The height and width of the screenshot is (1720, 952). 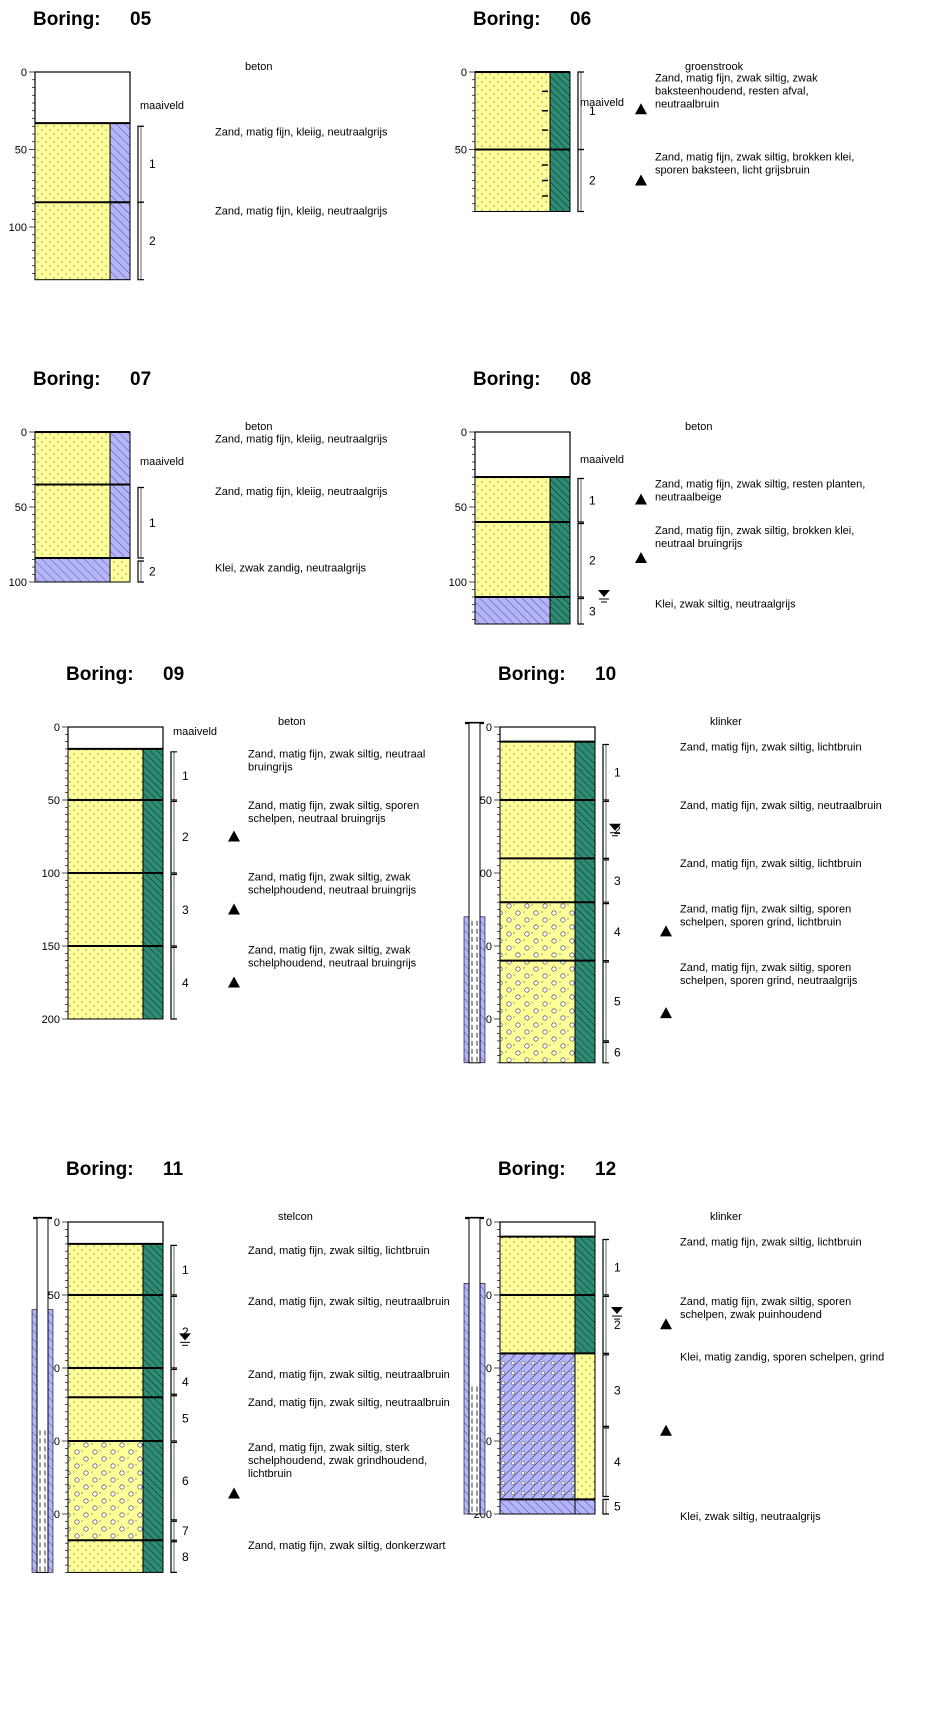 What do you see at coordinates (301, 492) in the screenshot?
I see `layer-description: Zand, matig fijn, kleiig, neutraalgrijs` at bounding box center [301, 492].